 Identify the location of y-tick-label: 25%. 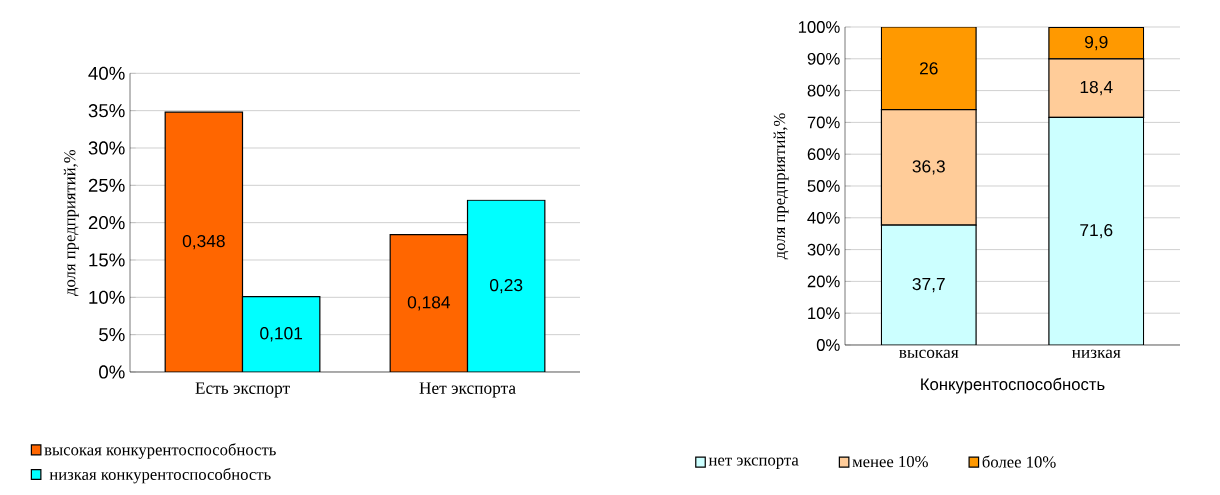
(106, 185).